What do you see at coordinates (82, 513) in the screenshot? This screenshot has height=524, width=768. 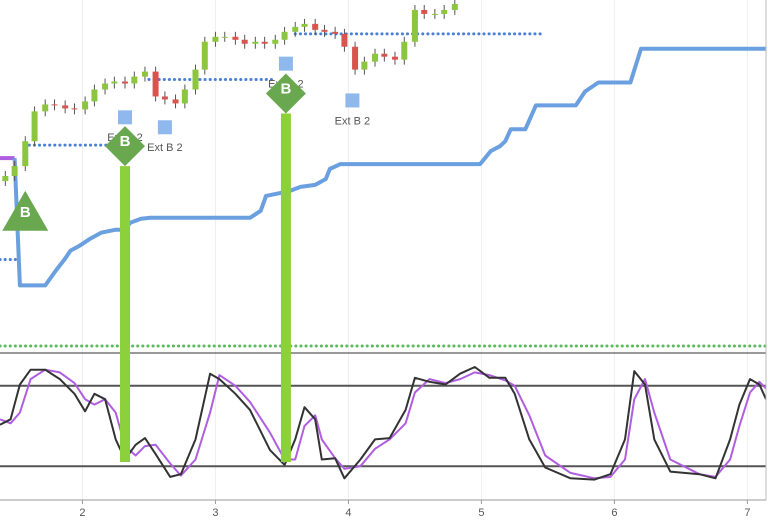 I see `x-tick-label: 2` at bounding box center [82, 513].